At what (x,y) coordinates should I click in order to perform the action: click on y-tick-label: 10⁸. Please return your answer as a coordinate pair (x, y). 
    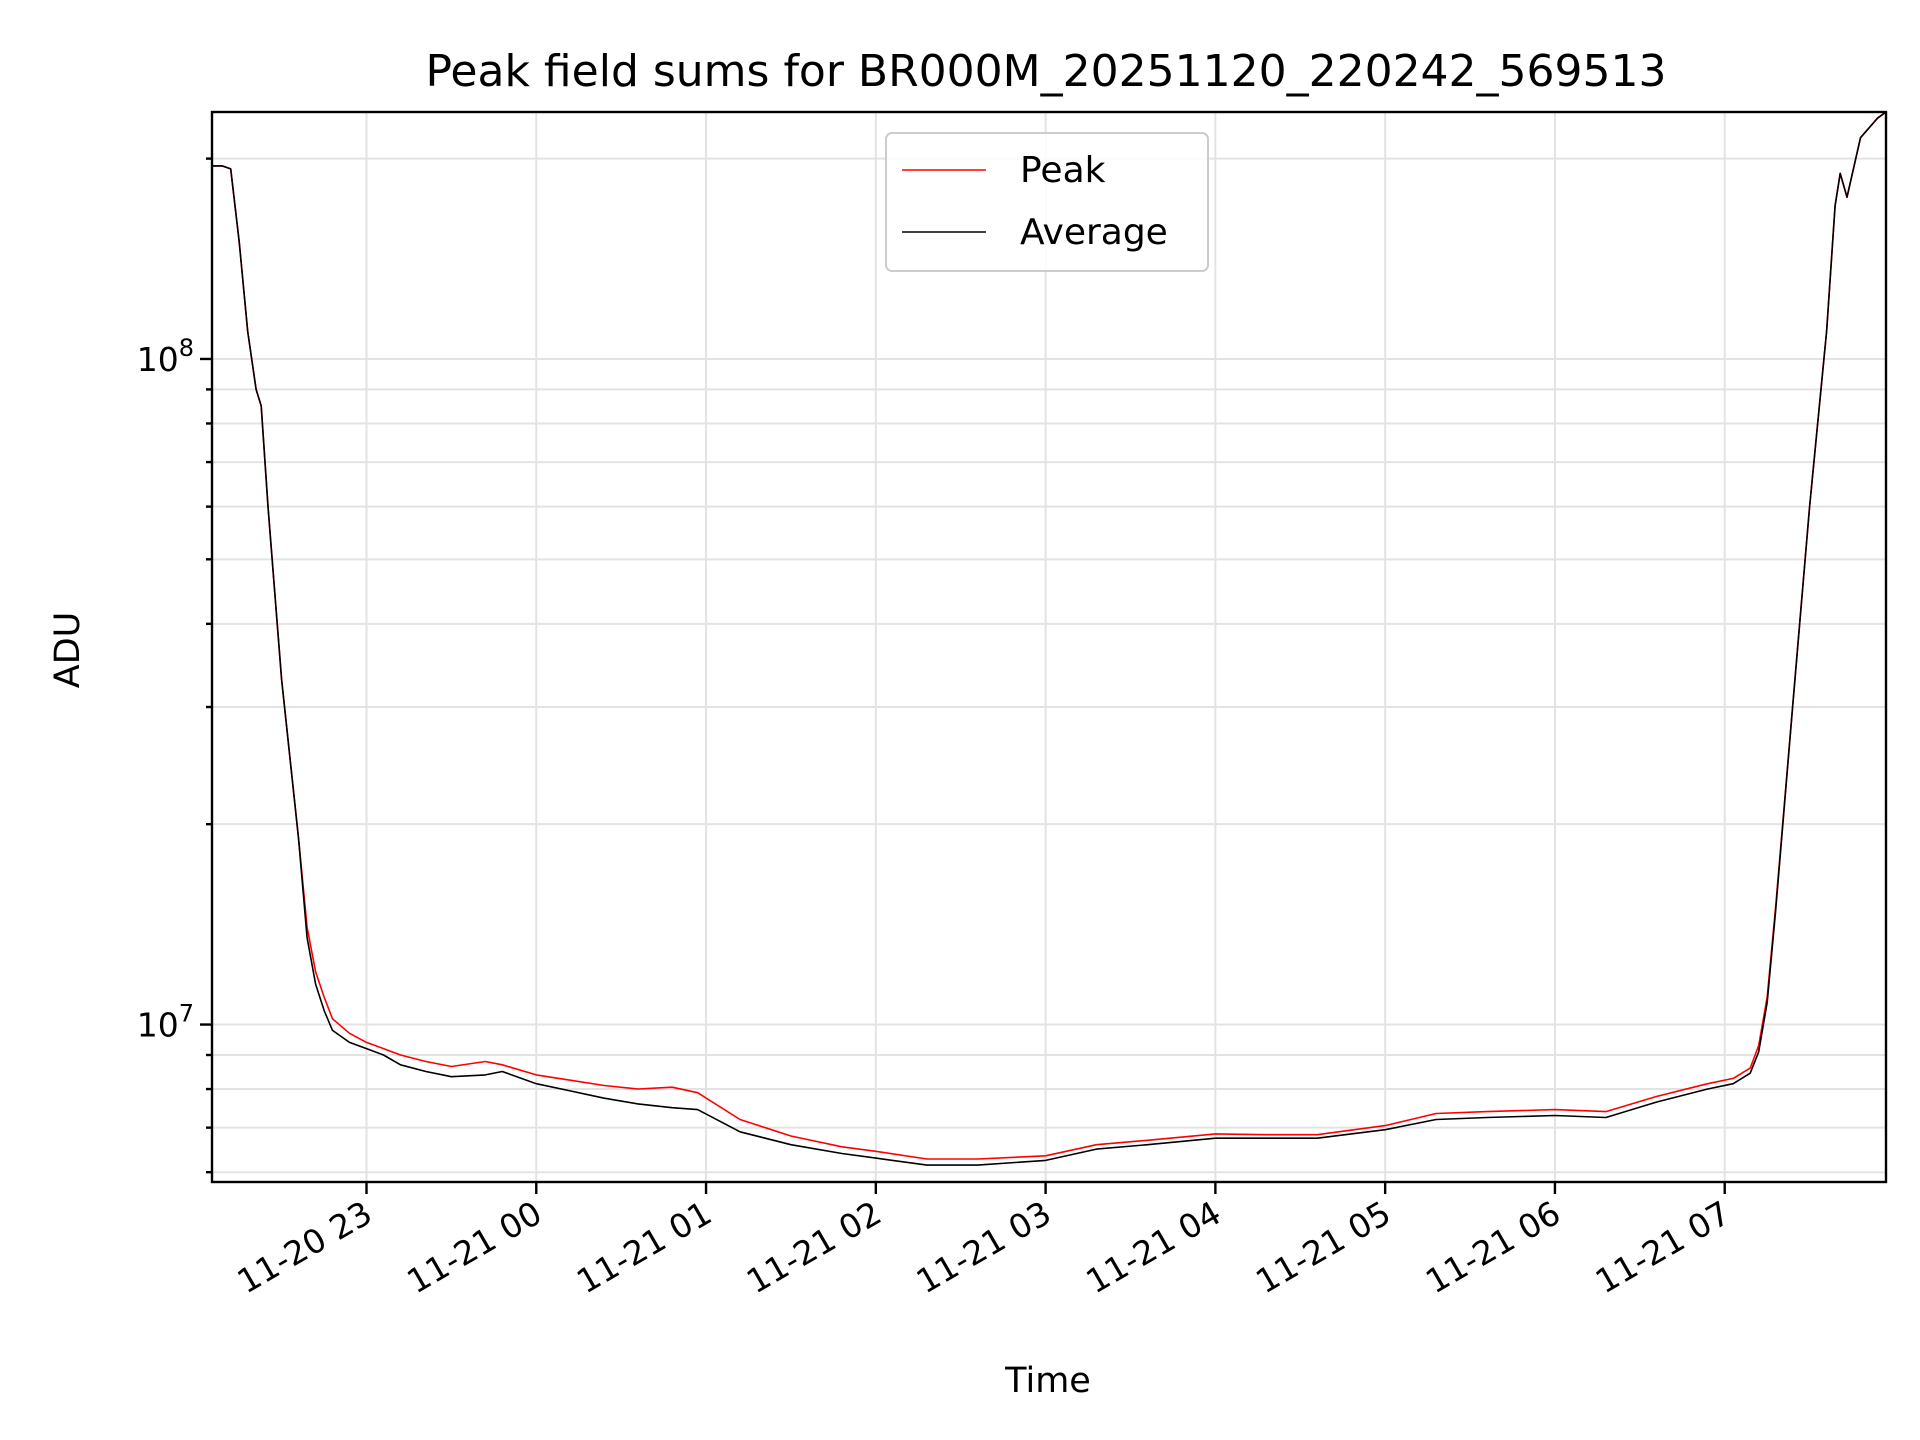
    Looking at the image, I should click on (165, 356).